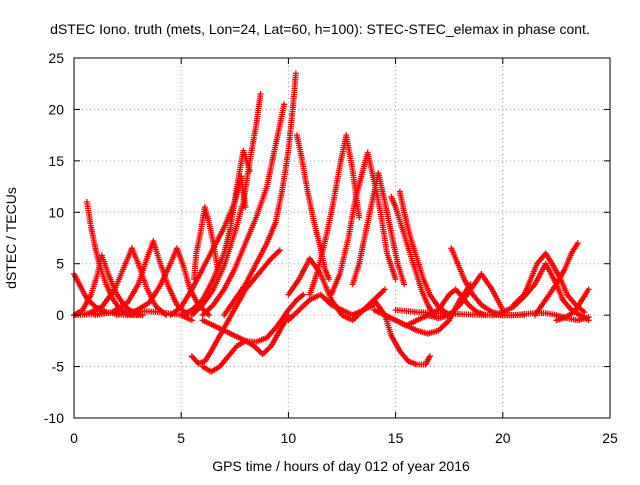 Image resolution: width=640 pixels, height=485 pixels. Describe the element at coordinates (74, 438) in the screenshot. I see `x-tick-label: 0` at that location.